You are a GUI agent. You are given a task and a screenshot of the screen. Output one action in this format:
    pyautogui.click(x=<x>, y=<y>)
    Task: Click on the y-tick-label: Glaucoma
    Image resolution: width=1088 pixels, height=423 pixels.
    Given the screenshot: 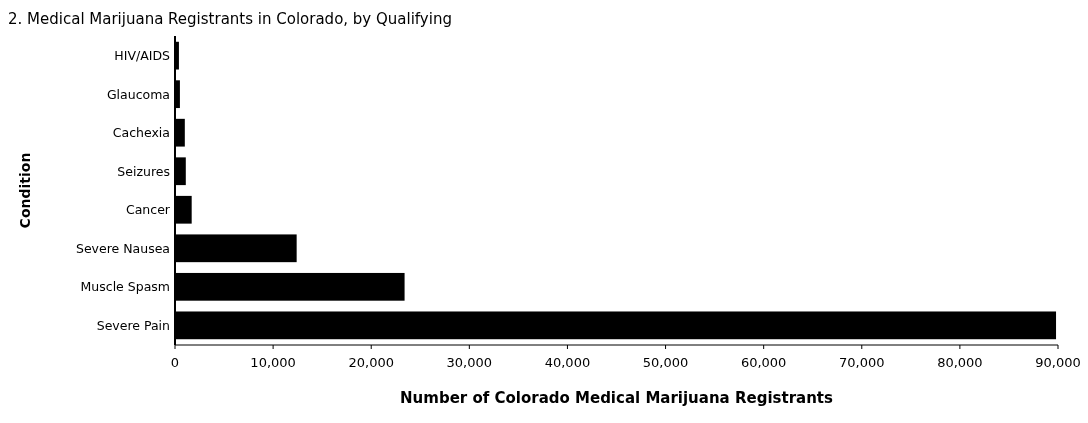 What is the action you would take?
    pyautogui.click(x=138, y=94)
    